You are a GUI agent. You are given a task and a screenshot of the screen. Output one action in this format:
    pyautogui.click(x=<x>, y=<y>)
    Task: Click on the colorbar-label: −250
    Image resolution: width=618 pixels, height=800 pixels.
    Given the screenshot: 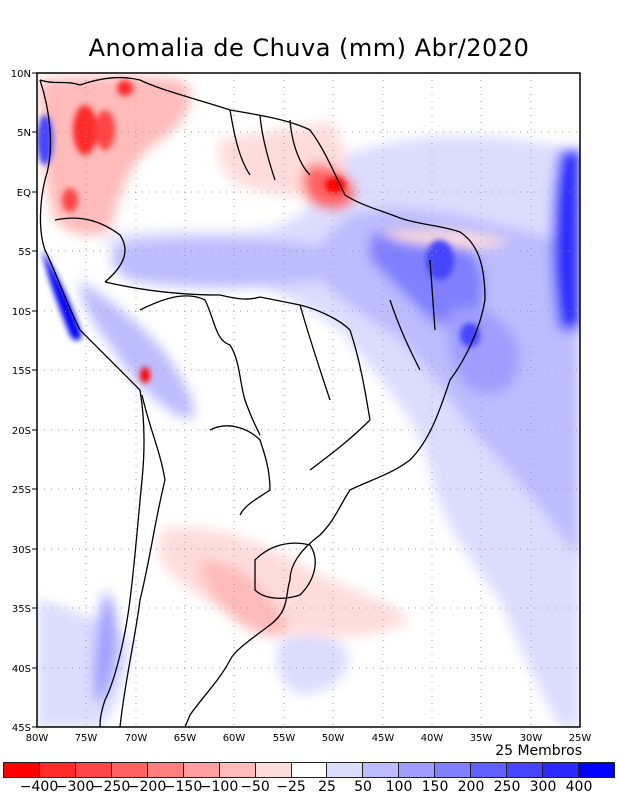 What is the action you would take?
    pyautogui.click(x=111, y=787)
    